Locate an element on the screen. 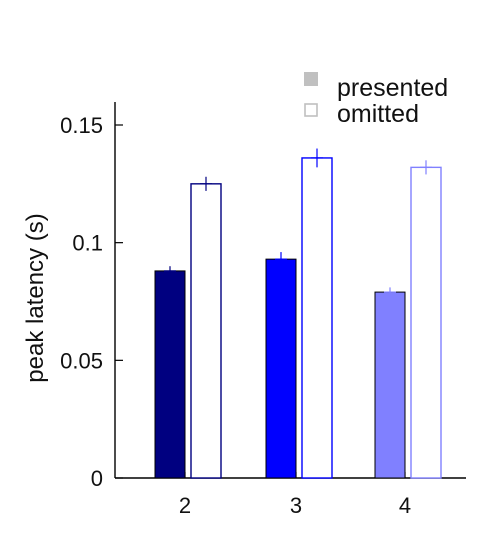 Image resolution: width=489 pixels, height=543 pixels. x-tick-label: 2 is located at coordinates (185, 505).